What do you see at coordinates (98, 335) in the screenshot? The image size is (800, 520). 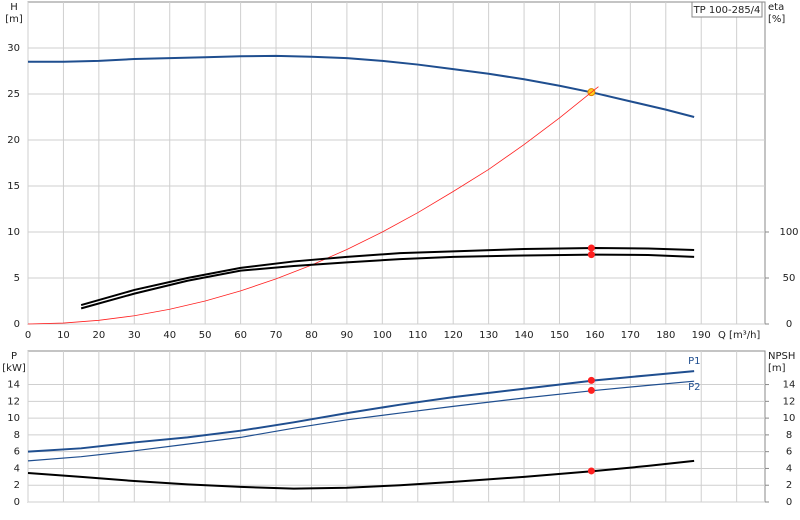 I see `x-tick-label: 20` at bounding box center [98, 335].